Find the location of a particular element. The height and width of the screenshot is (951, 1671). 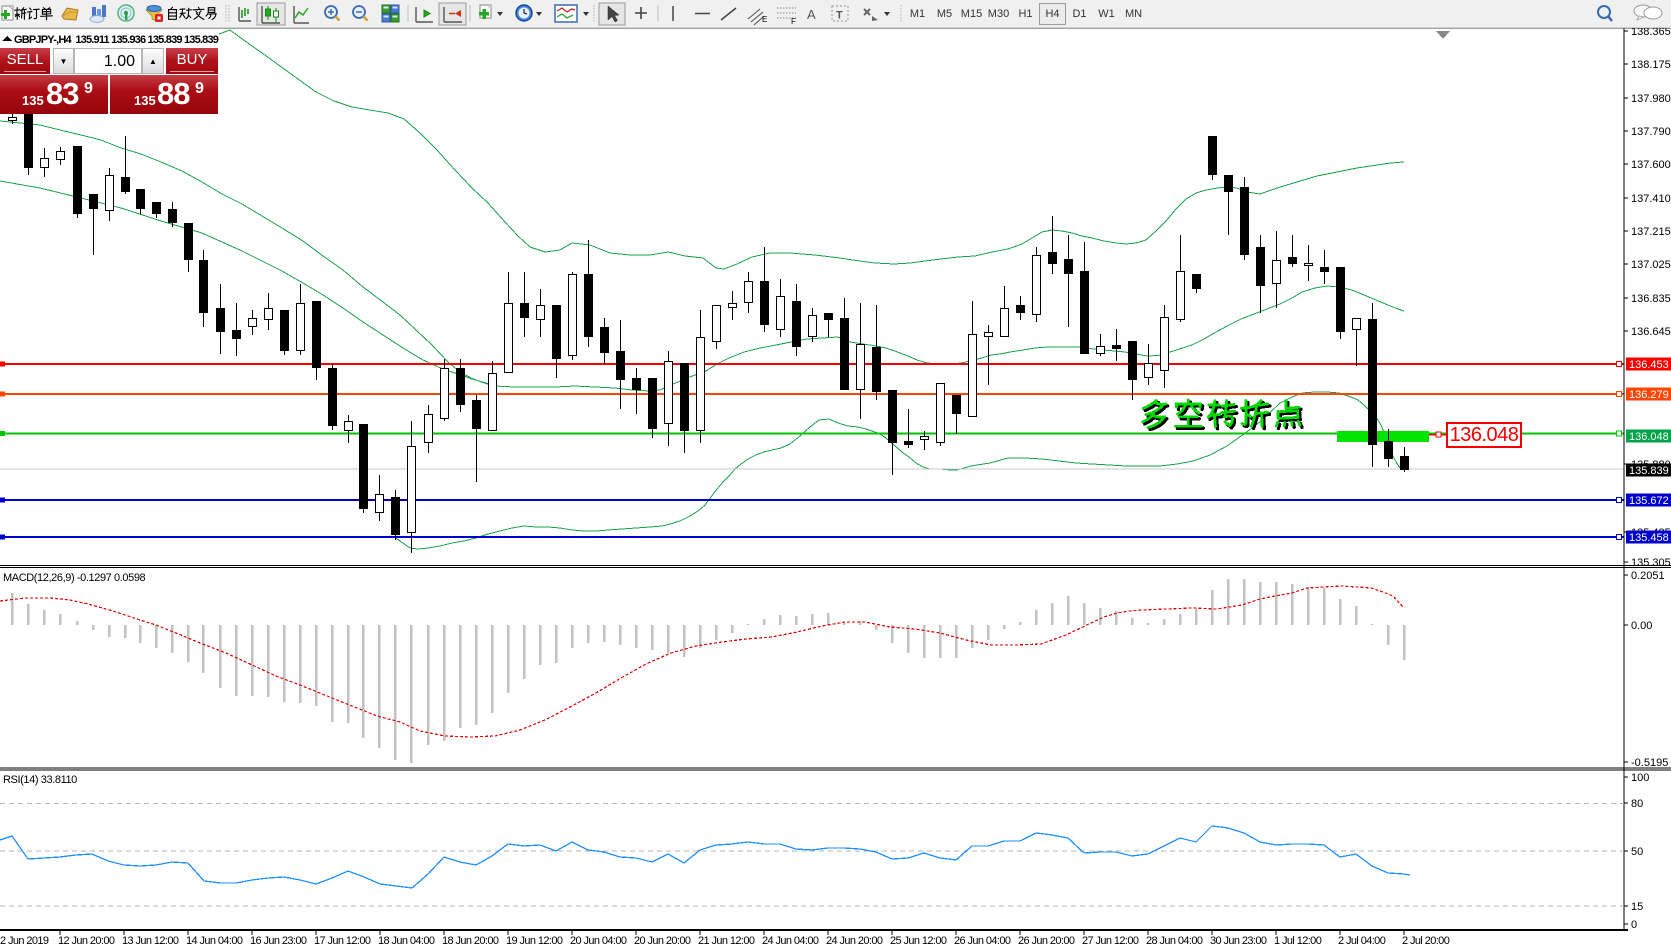

svg-text: F is located at coordinates (793, 21).